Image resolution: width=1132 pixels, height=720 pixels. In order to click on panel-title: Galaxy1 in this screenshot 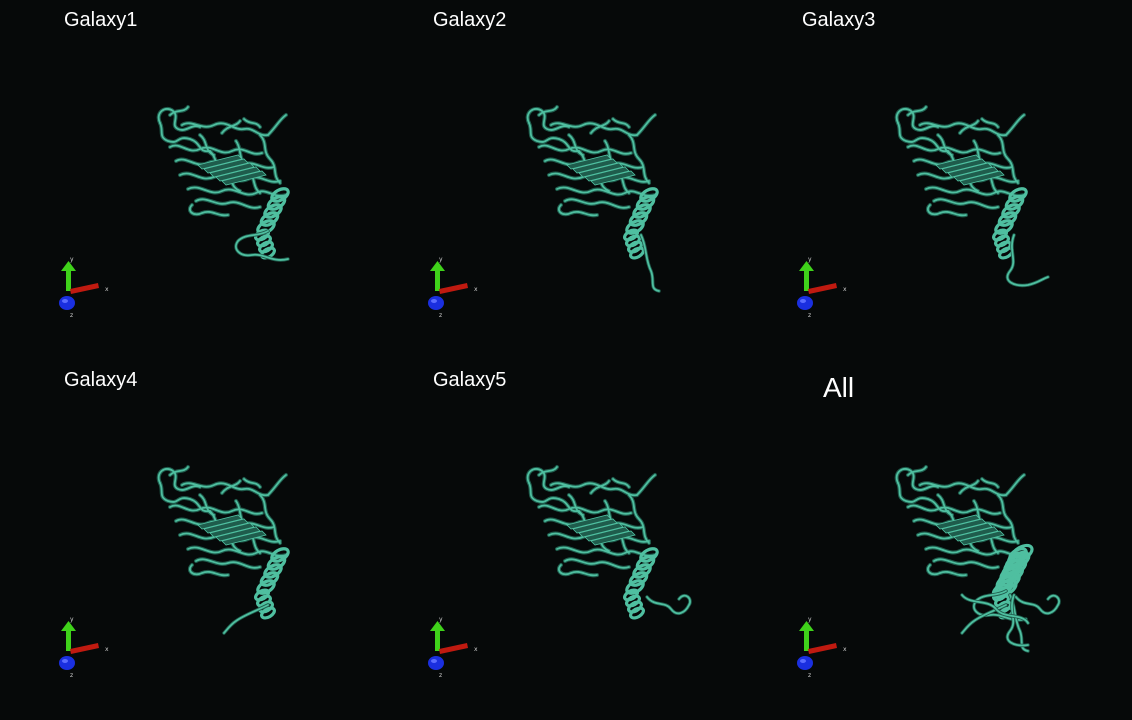, I will do `click(101, 20)`.